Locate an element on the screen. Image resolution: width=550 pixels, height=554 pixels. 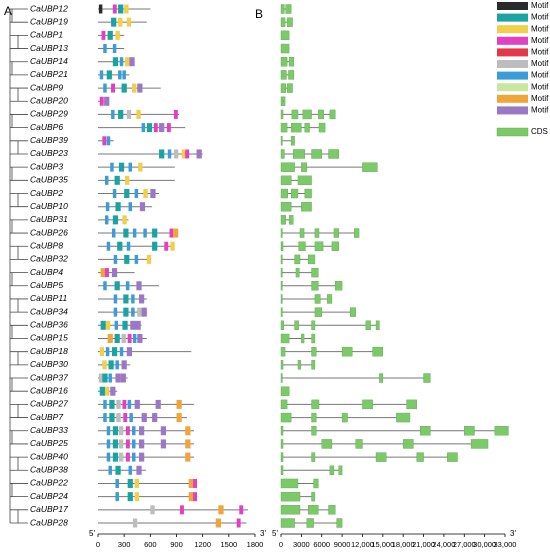
legend-label: Motif 9 is located at coordinates (540, 110).